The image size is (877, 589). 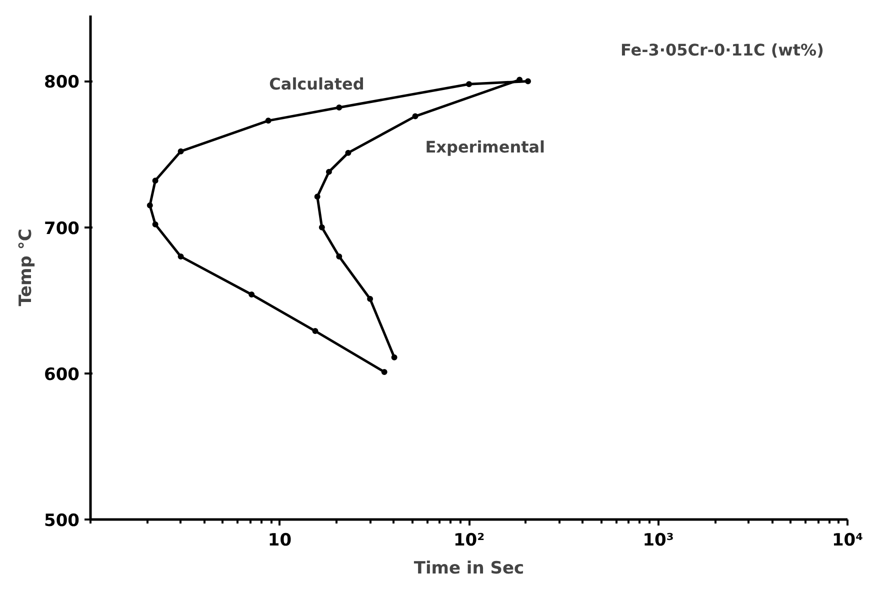 I want to click on x-tick-label: 10³, so click(x=658, y=540).